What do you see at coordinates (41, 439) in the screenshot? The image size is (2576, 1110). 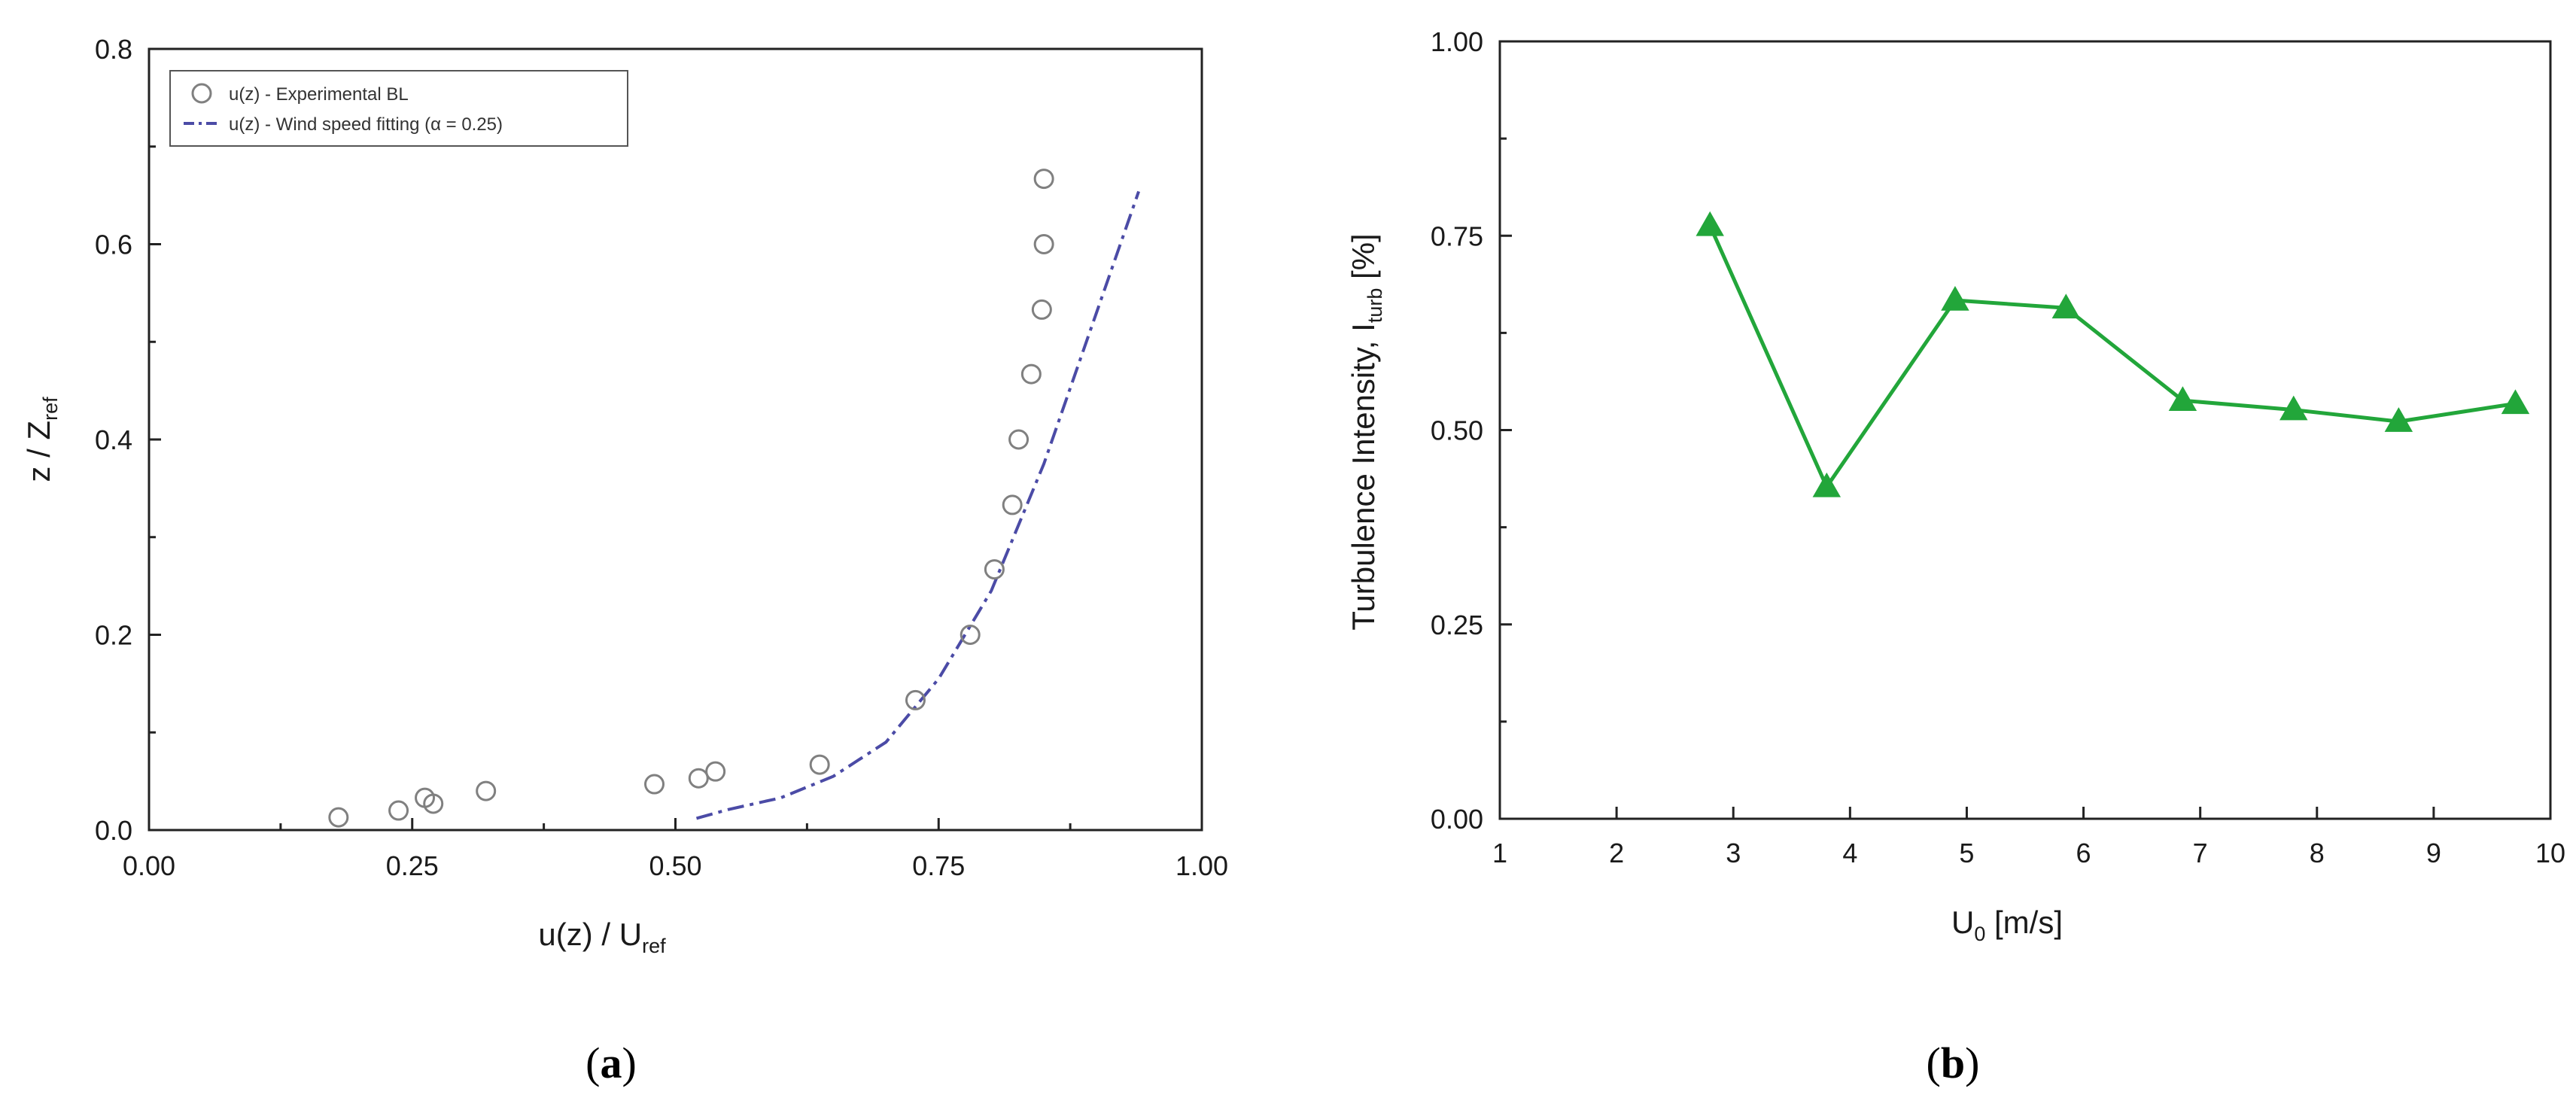 I see `y-axis-label-a: z / Zref` at bounding box center [41, 439].